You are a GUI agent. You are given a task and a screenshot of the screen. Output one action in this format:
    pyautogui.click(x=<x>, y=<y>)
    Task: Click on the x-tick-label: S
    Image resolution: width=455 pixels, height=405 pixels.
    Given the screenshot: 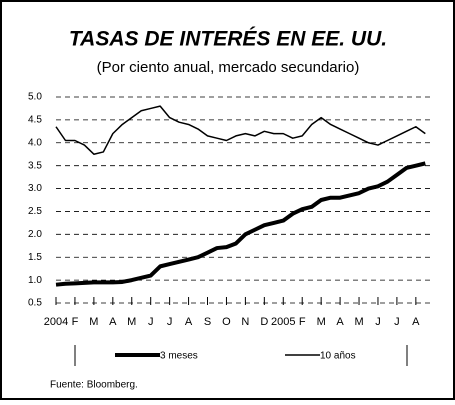 What is the action you would take?
    pyautogui.click(x=207, y=322)
    